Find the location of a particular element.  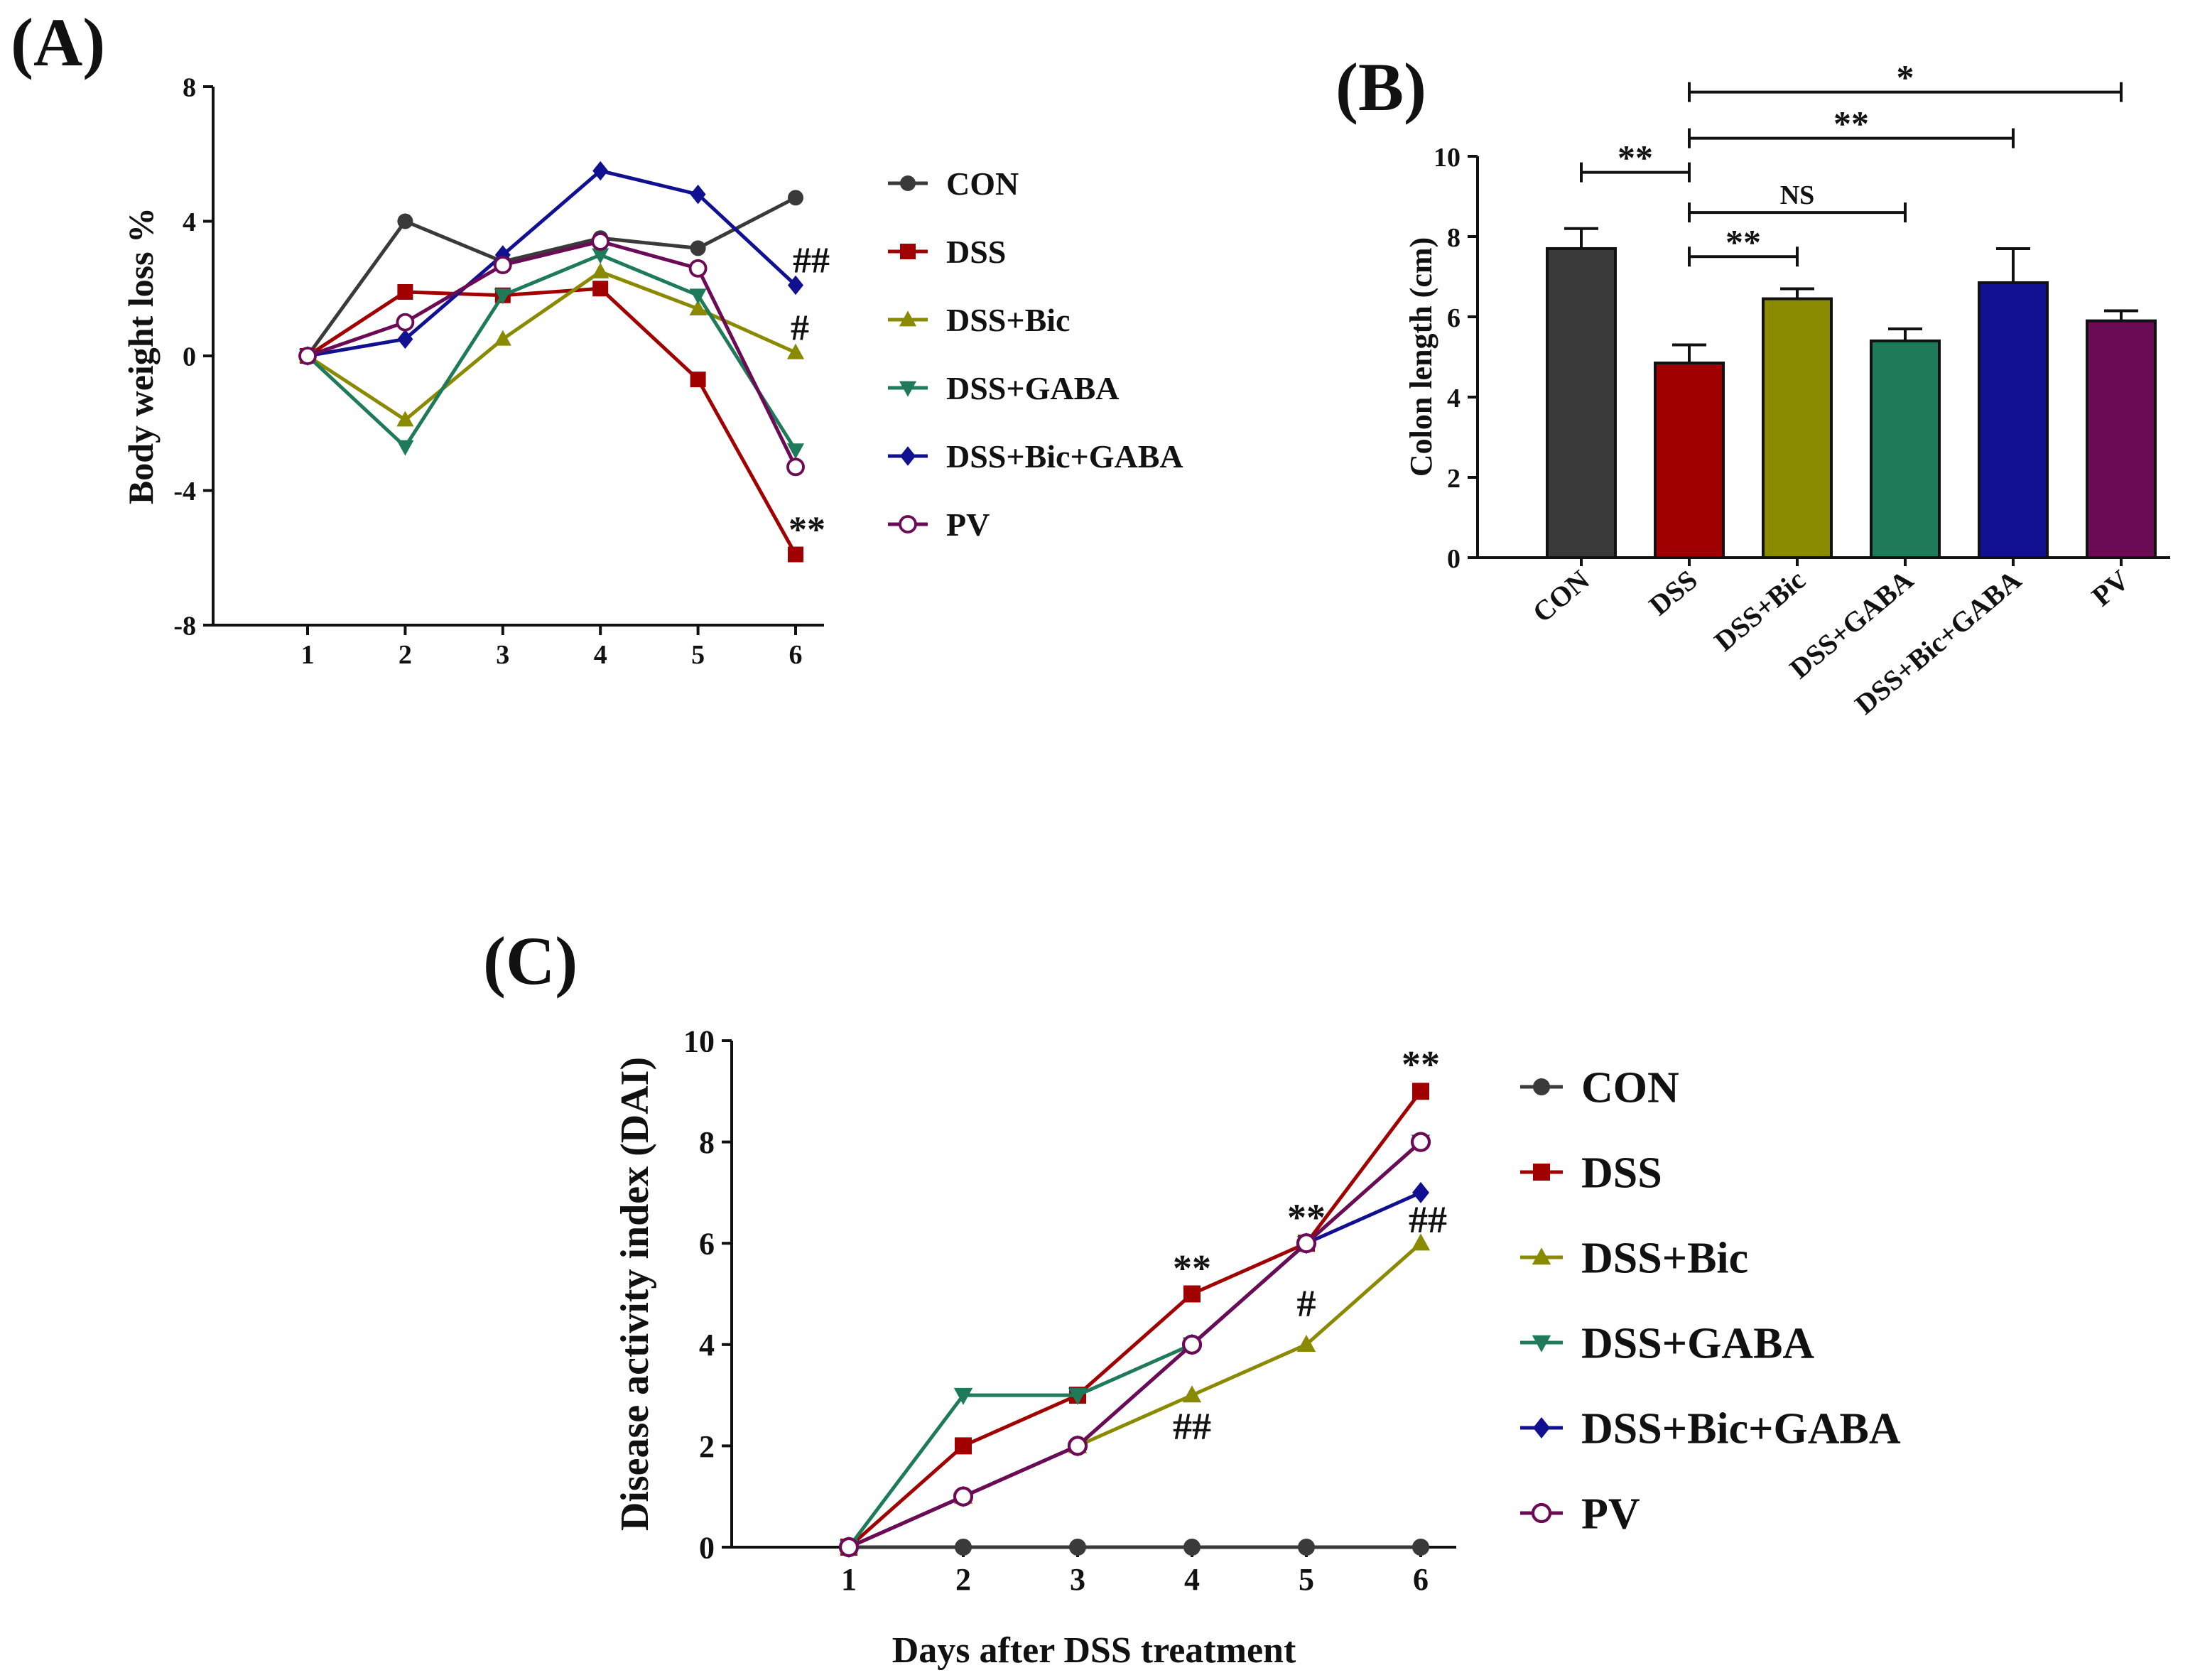

bar-DSS+Bic+GABA is located at coordinates (2014, 420).